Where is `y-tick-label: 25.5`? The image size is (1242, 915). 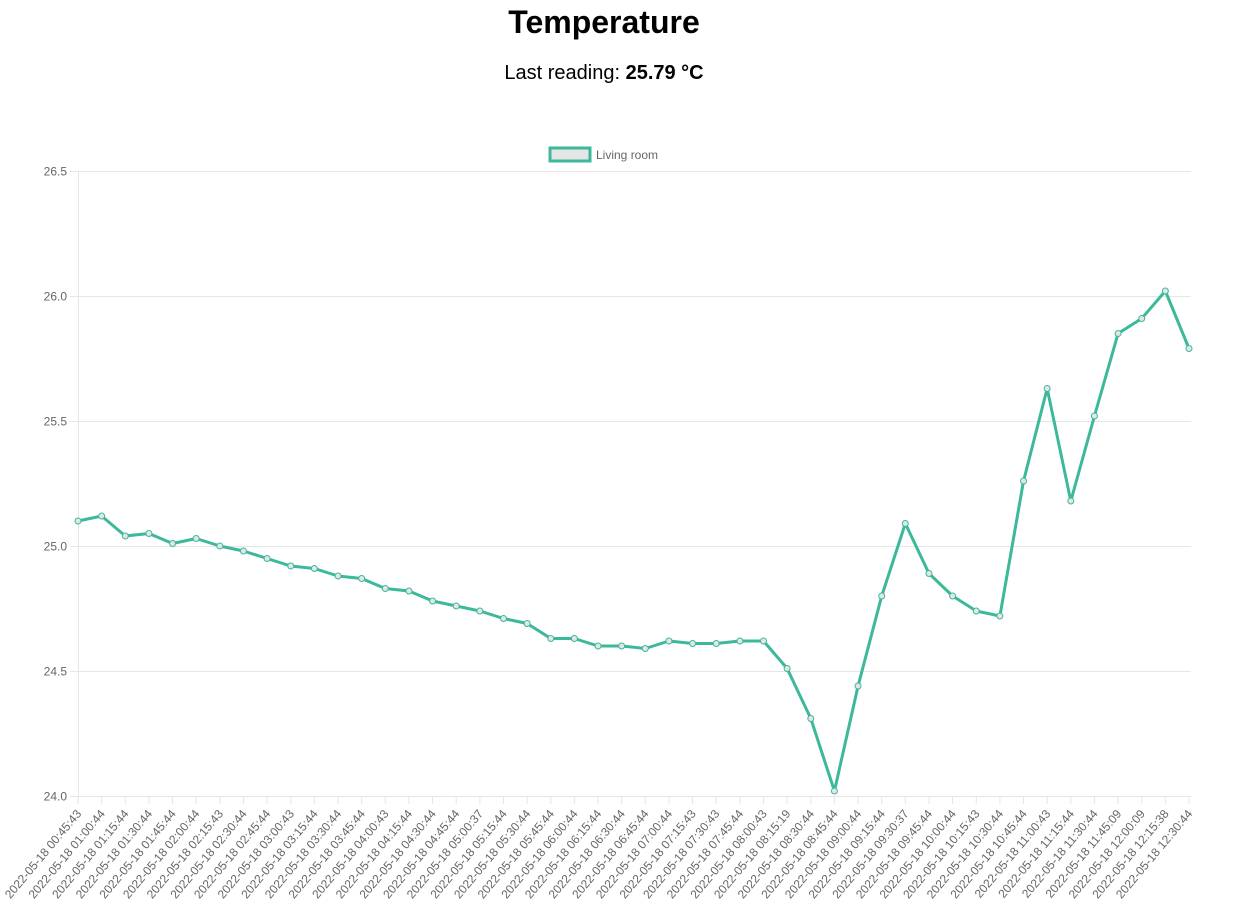
y-tick-label: 25.5 is located at coordinates (56, 422).